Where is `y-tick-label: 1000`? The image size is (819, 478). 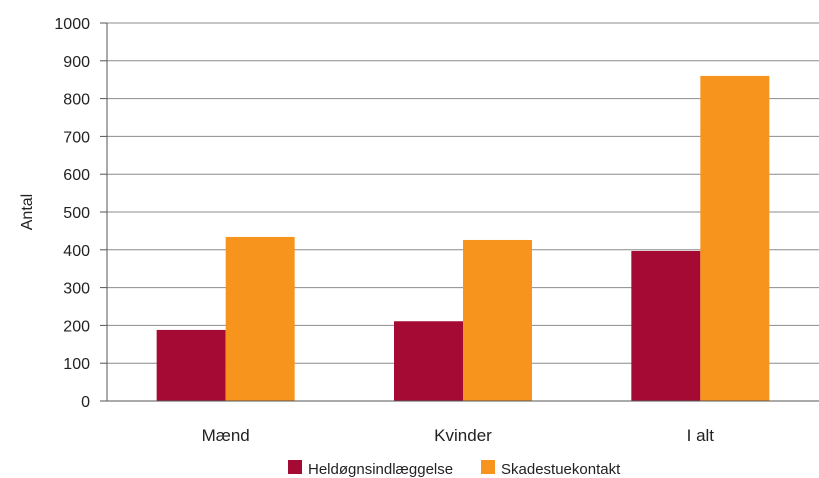
y-tick-label: 1000 is located at coordinates (72, 24).